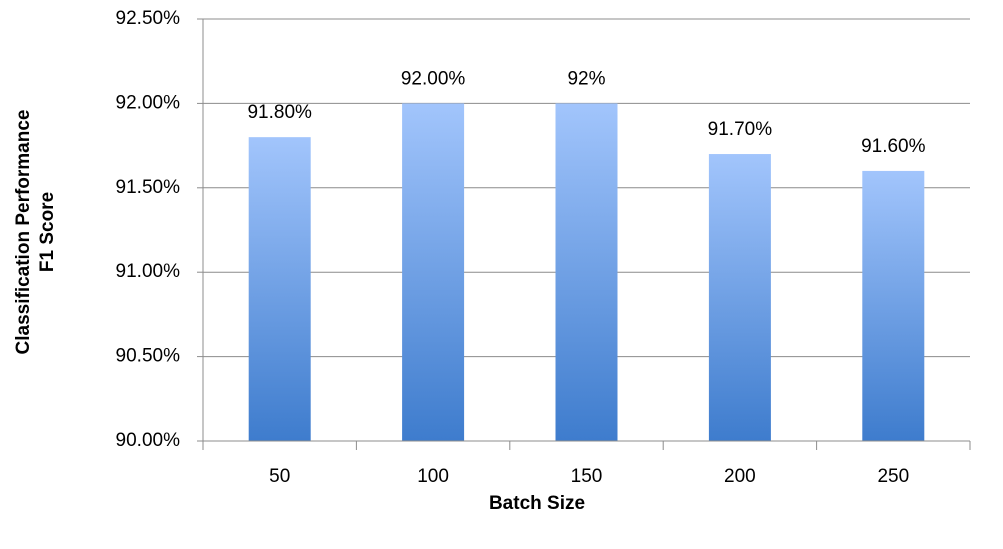  I want to click on y-tick-label: 92.50%, so click(148, 18).